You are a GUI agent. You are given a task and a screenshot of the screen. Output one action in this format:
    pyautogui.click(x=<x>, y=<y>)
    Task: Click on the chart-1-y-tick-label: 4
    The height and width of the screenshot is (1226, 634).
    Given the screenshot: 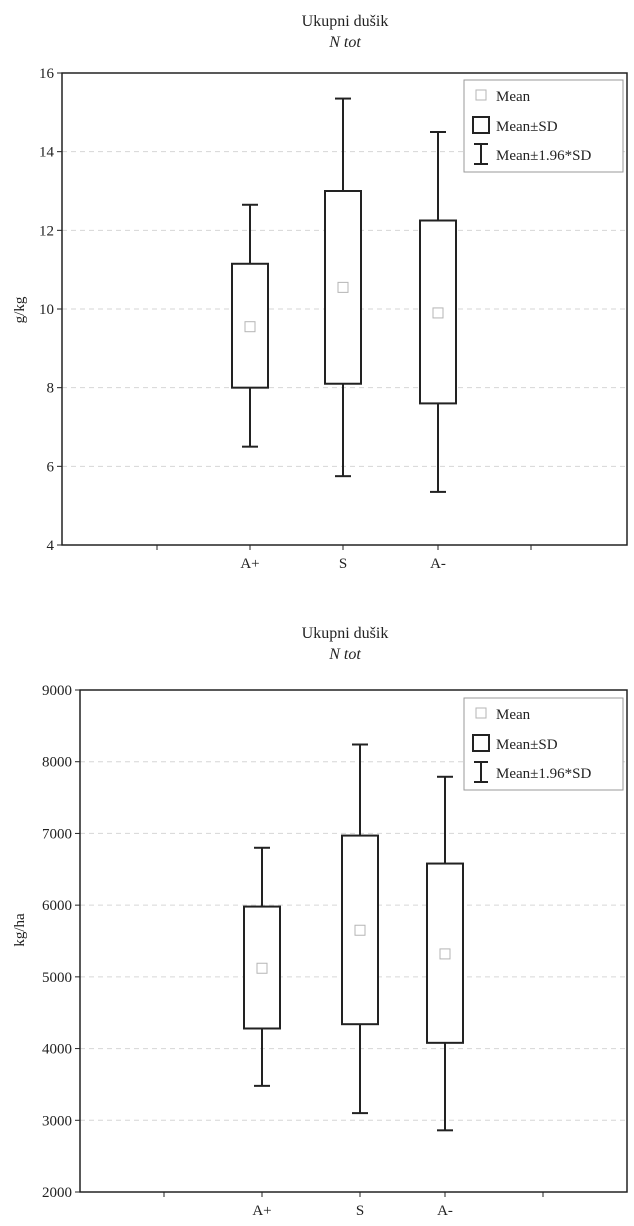 What is the action you would take?
    pyautogui.click(x=51, y=546)
    